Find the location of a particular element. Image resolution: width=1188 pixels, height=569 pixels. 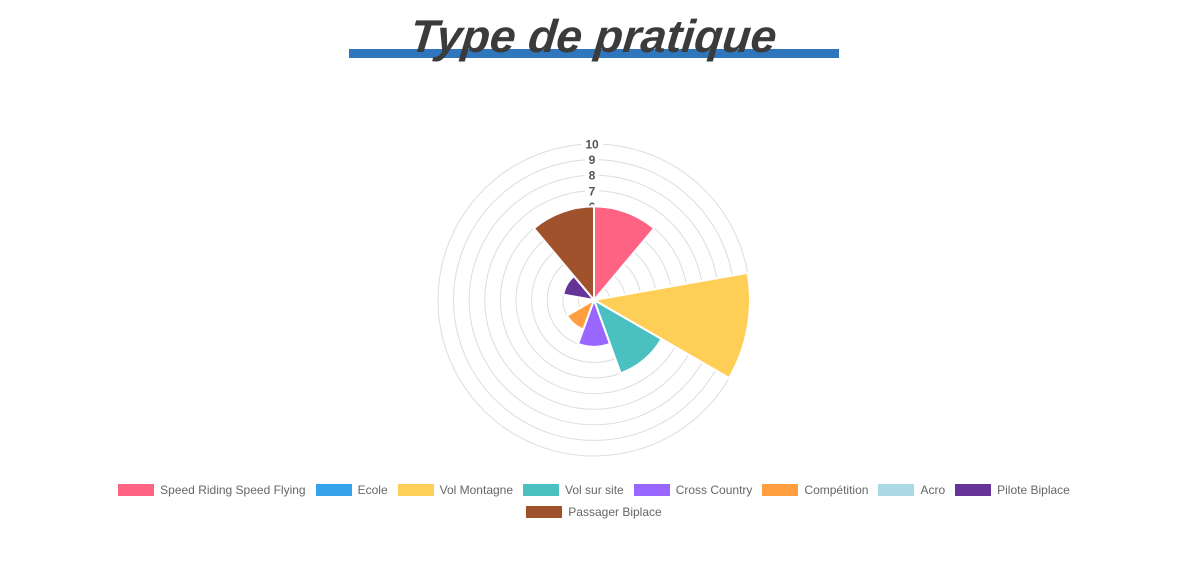

legend-label: Cross Country is located at coordinates (714, 490).